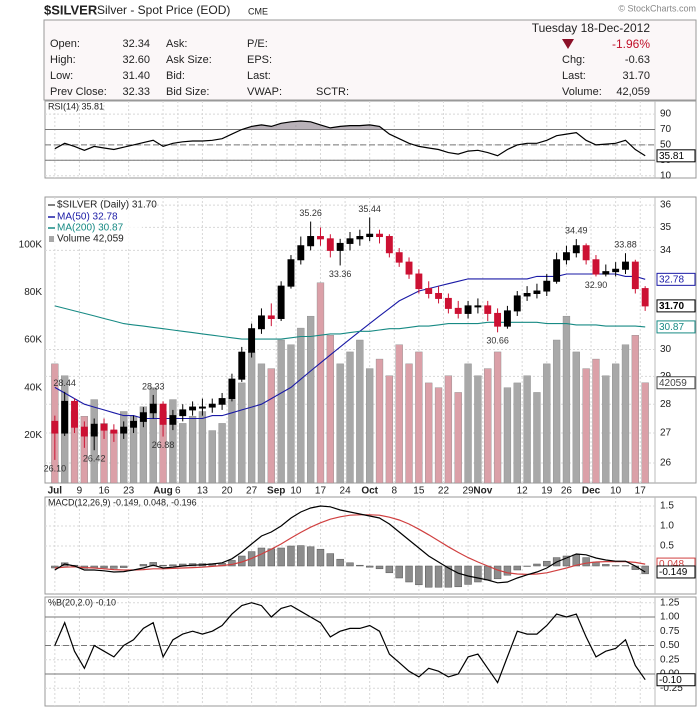 Image resolution: width=700 pixels, height=712 pixels. Describe the element at coordinates (666, 129) in the screenshot. I see `y-tick-label: 70` at that location.